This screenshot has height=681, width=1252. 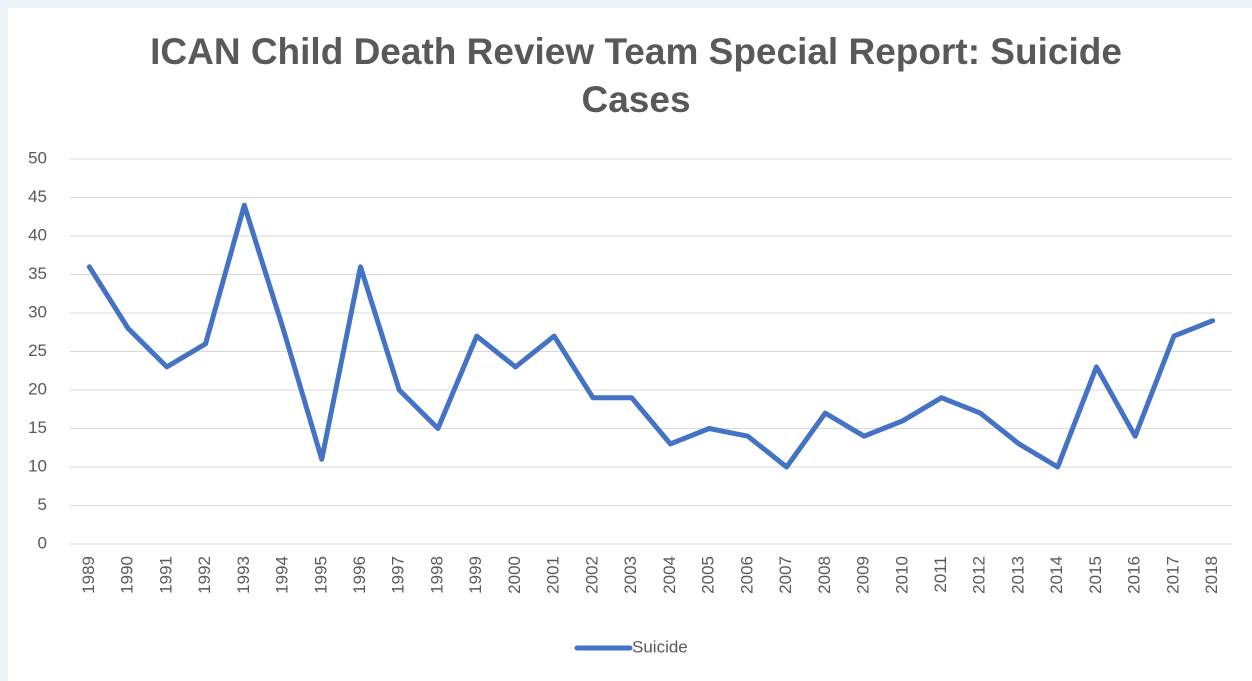 What do you see at coordinates (669, 575) in the screenshot?
I see `x-tick-label: 2004` at bounding box center [669, 575].